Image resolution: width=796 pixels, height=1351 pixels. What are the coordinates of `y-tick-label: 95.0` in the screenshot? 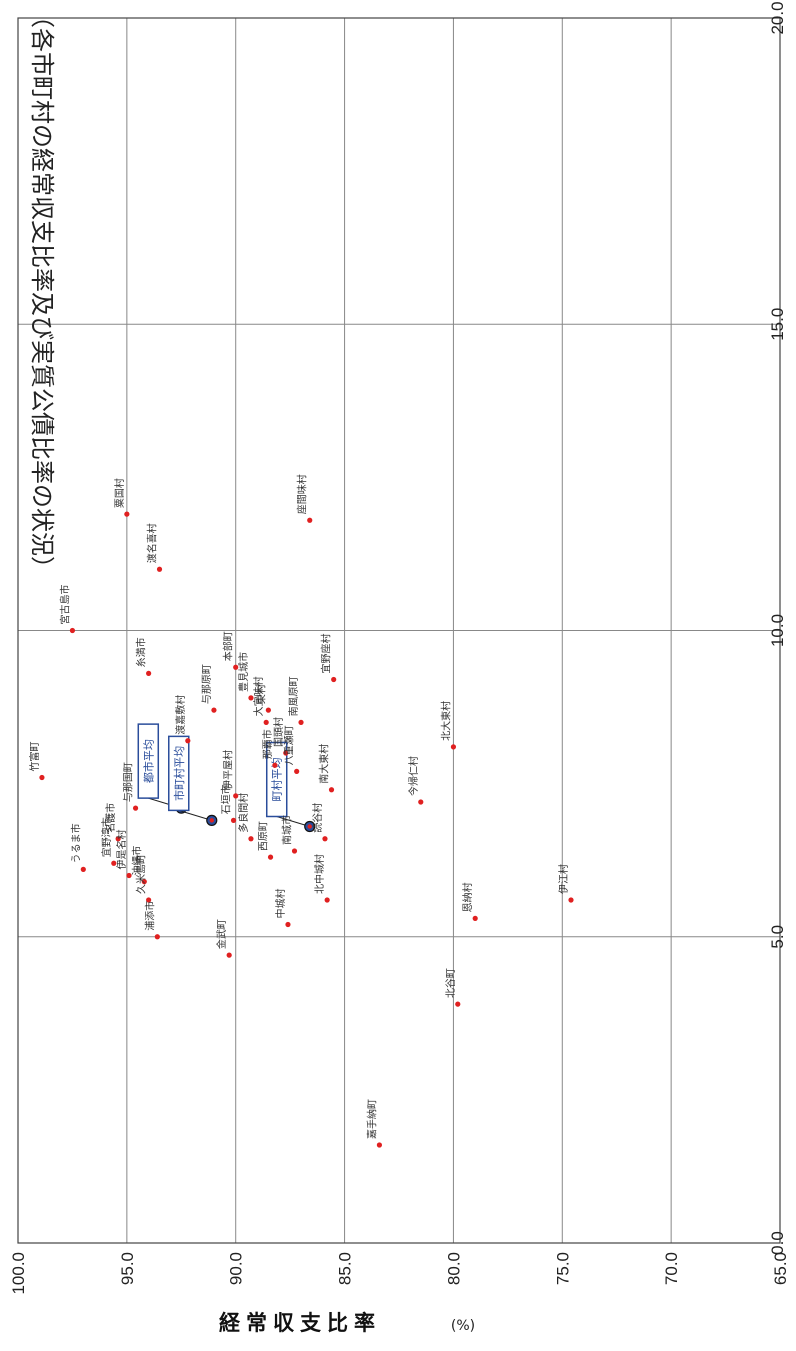 It's located at (127, 1268).